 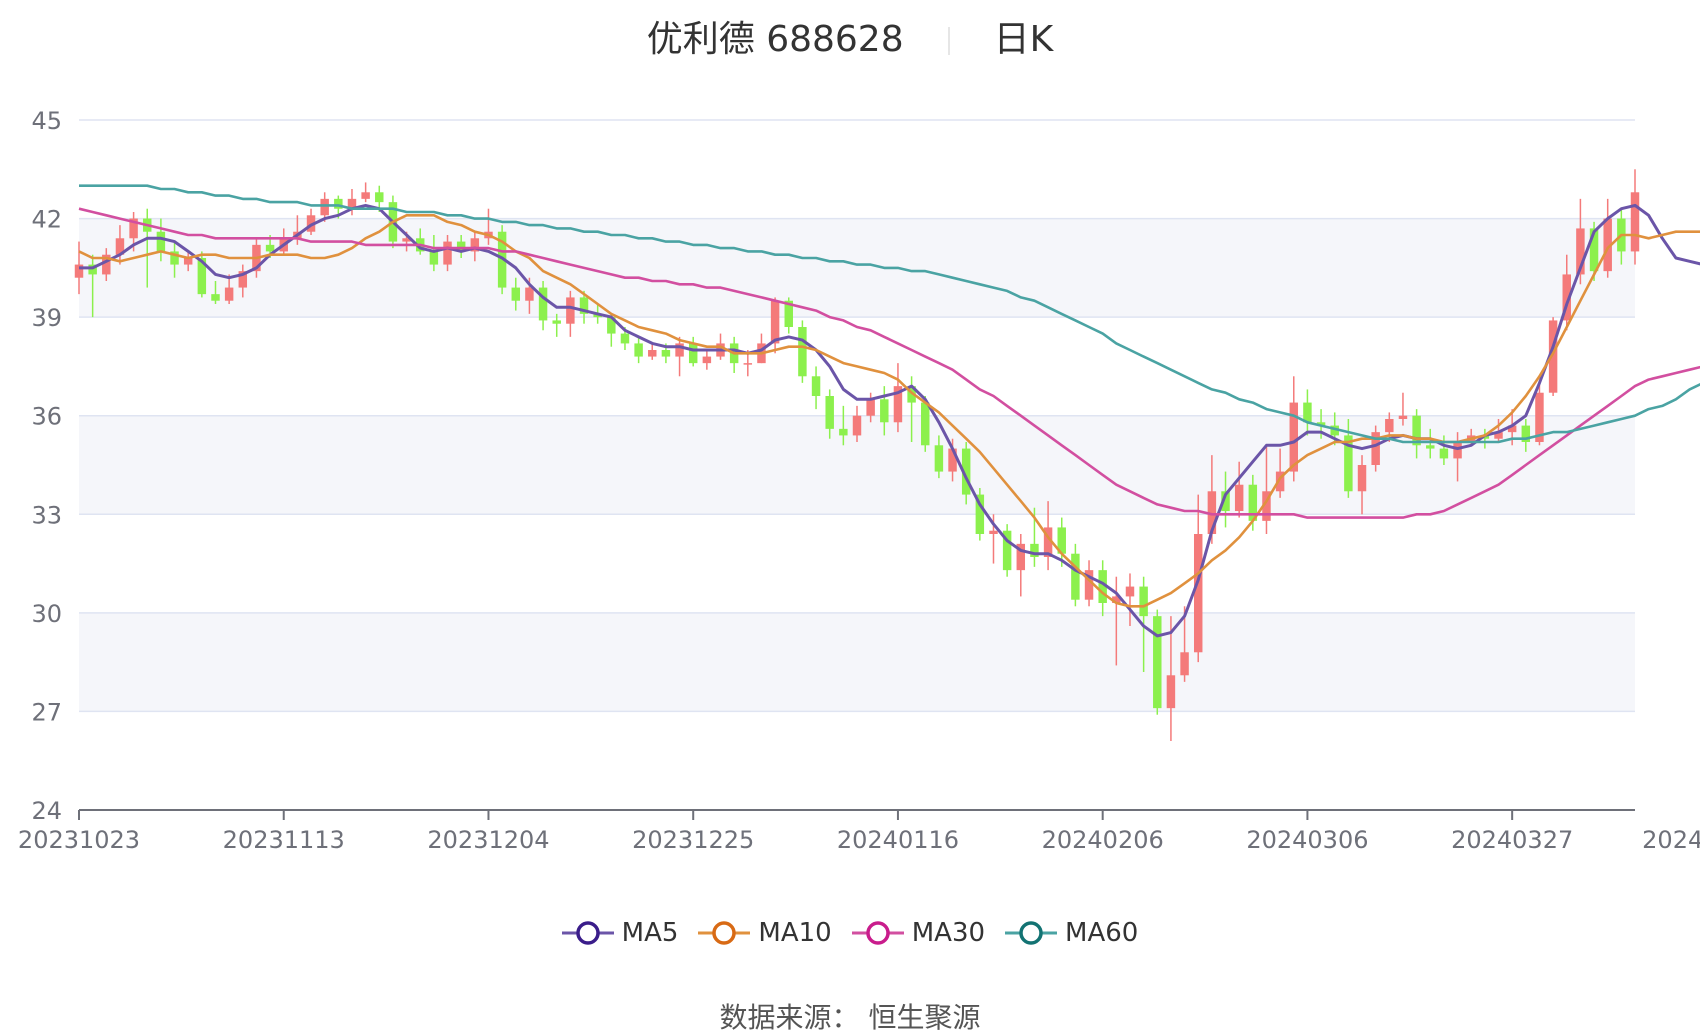 What do you see at coordinates (284, 840) in the screenshot?
I see `x-tick-label: 20231113` at bounding box center [284, 840].